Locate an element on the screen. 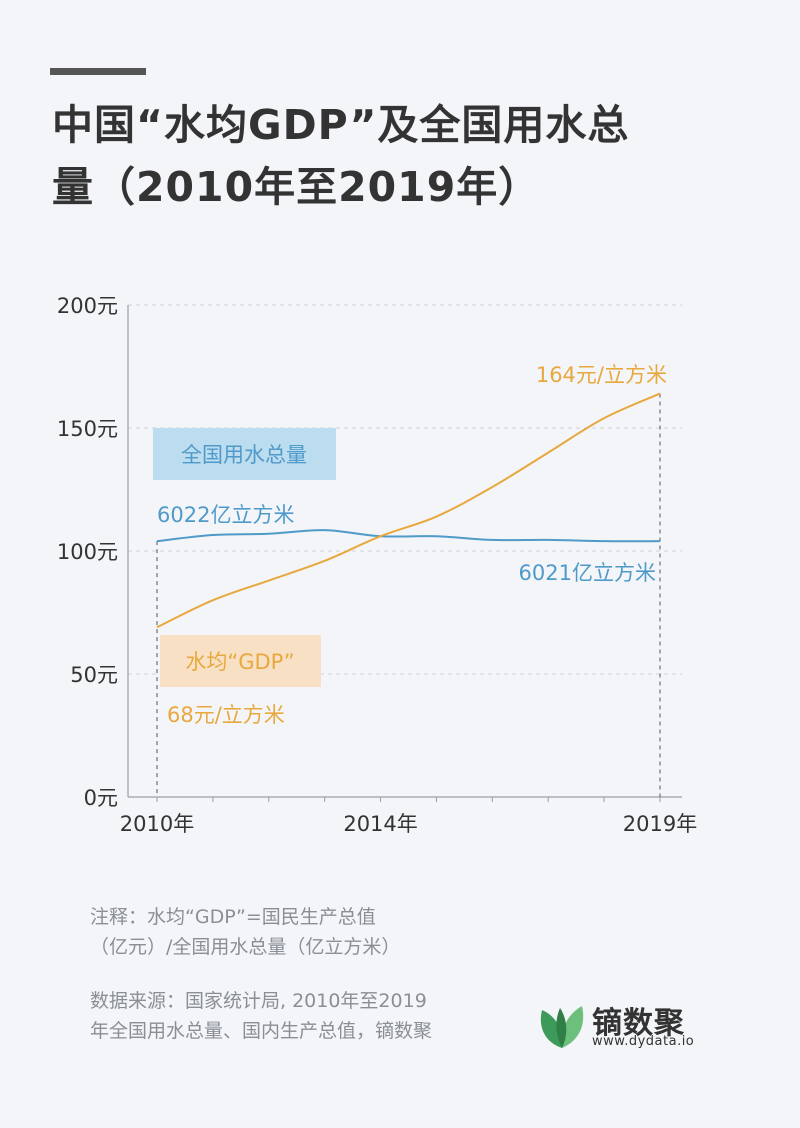 The height and width of the screenshot is (1128, 800). x-tick-label: 2014年 is located at coordinates (380, 824).